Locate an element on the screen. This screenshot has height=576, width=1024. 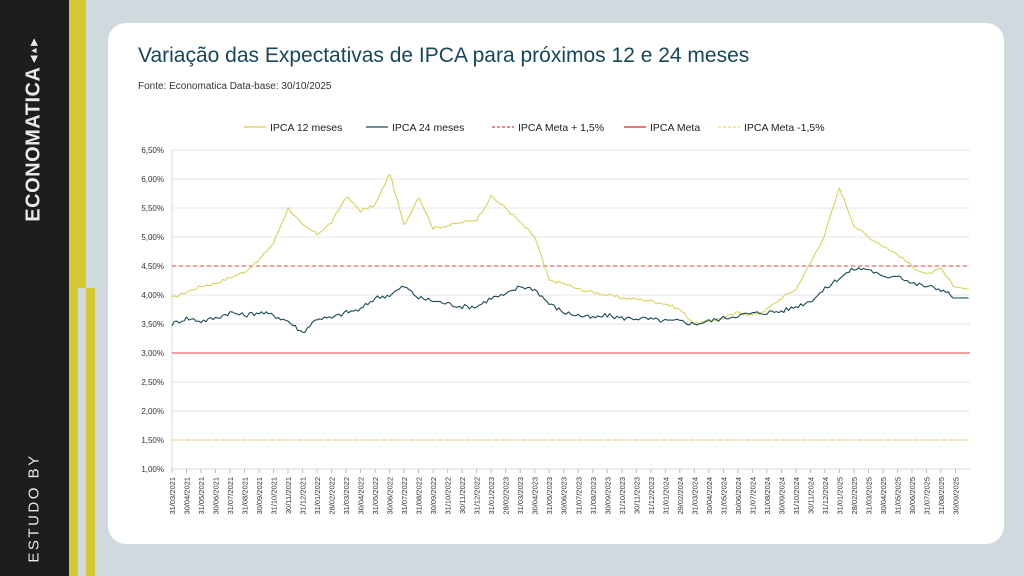
x-tick-label: 30/09/2023 is located at coordinates (607, 496).